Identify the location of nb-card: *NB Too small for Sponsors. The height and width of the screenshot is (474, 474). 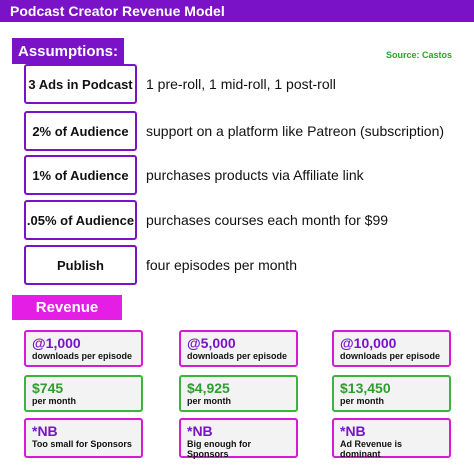
(83, 438).